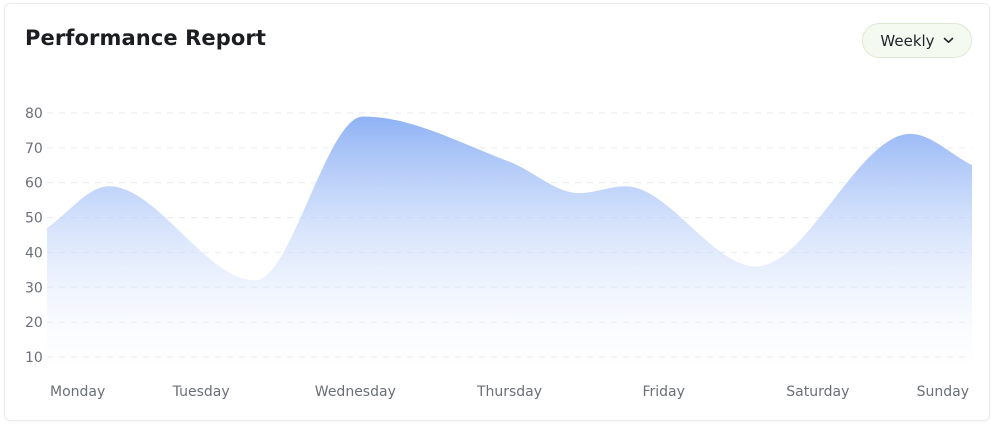  Describe the element at coordinates (34, 236) in the screenshot. I see `y-axis-ticks: 80 70 60 50 40 30 20 10` at that location.